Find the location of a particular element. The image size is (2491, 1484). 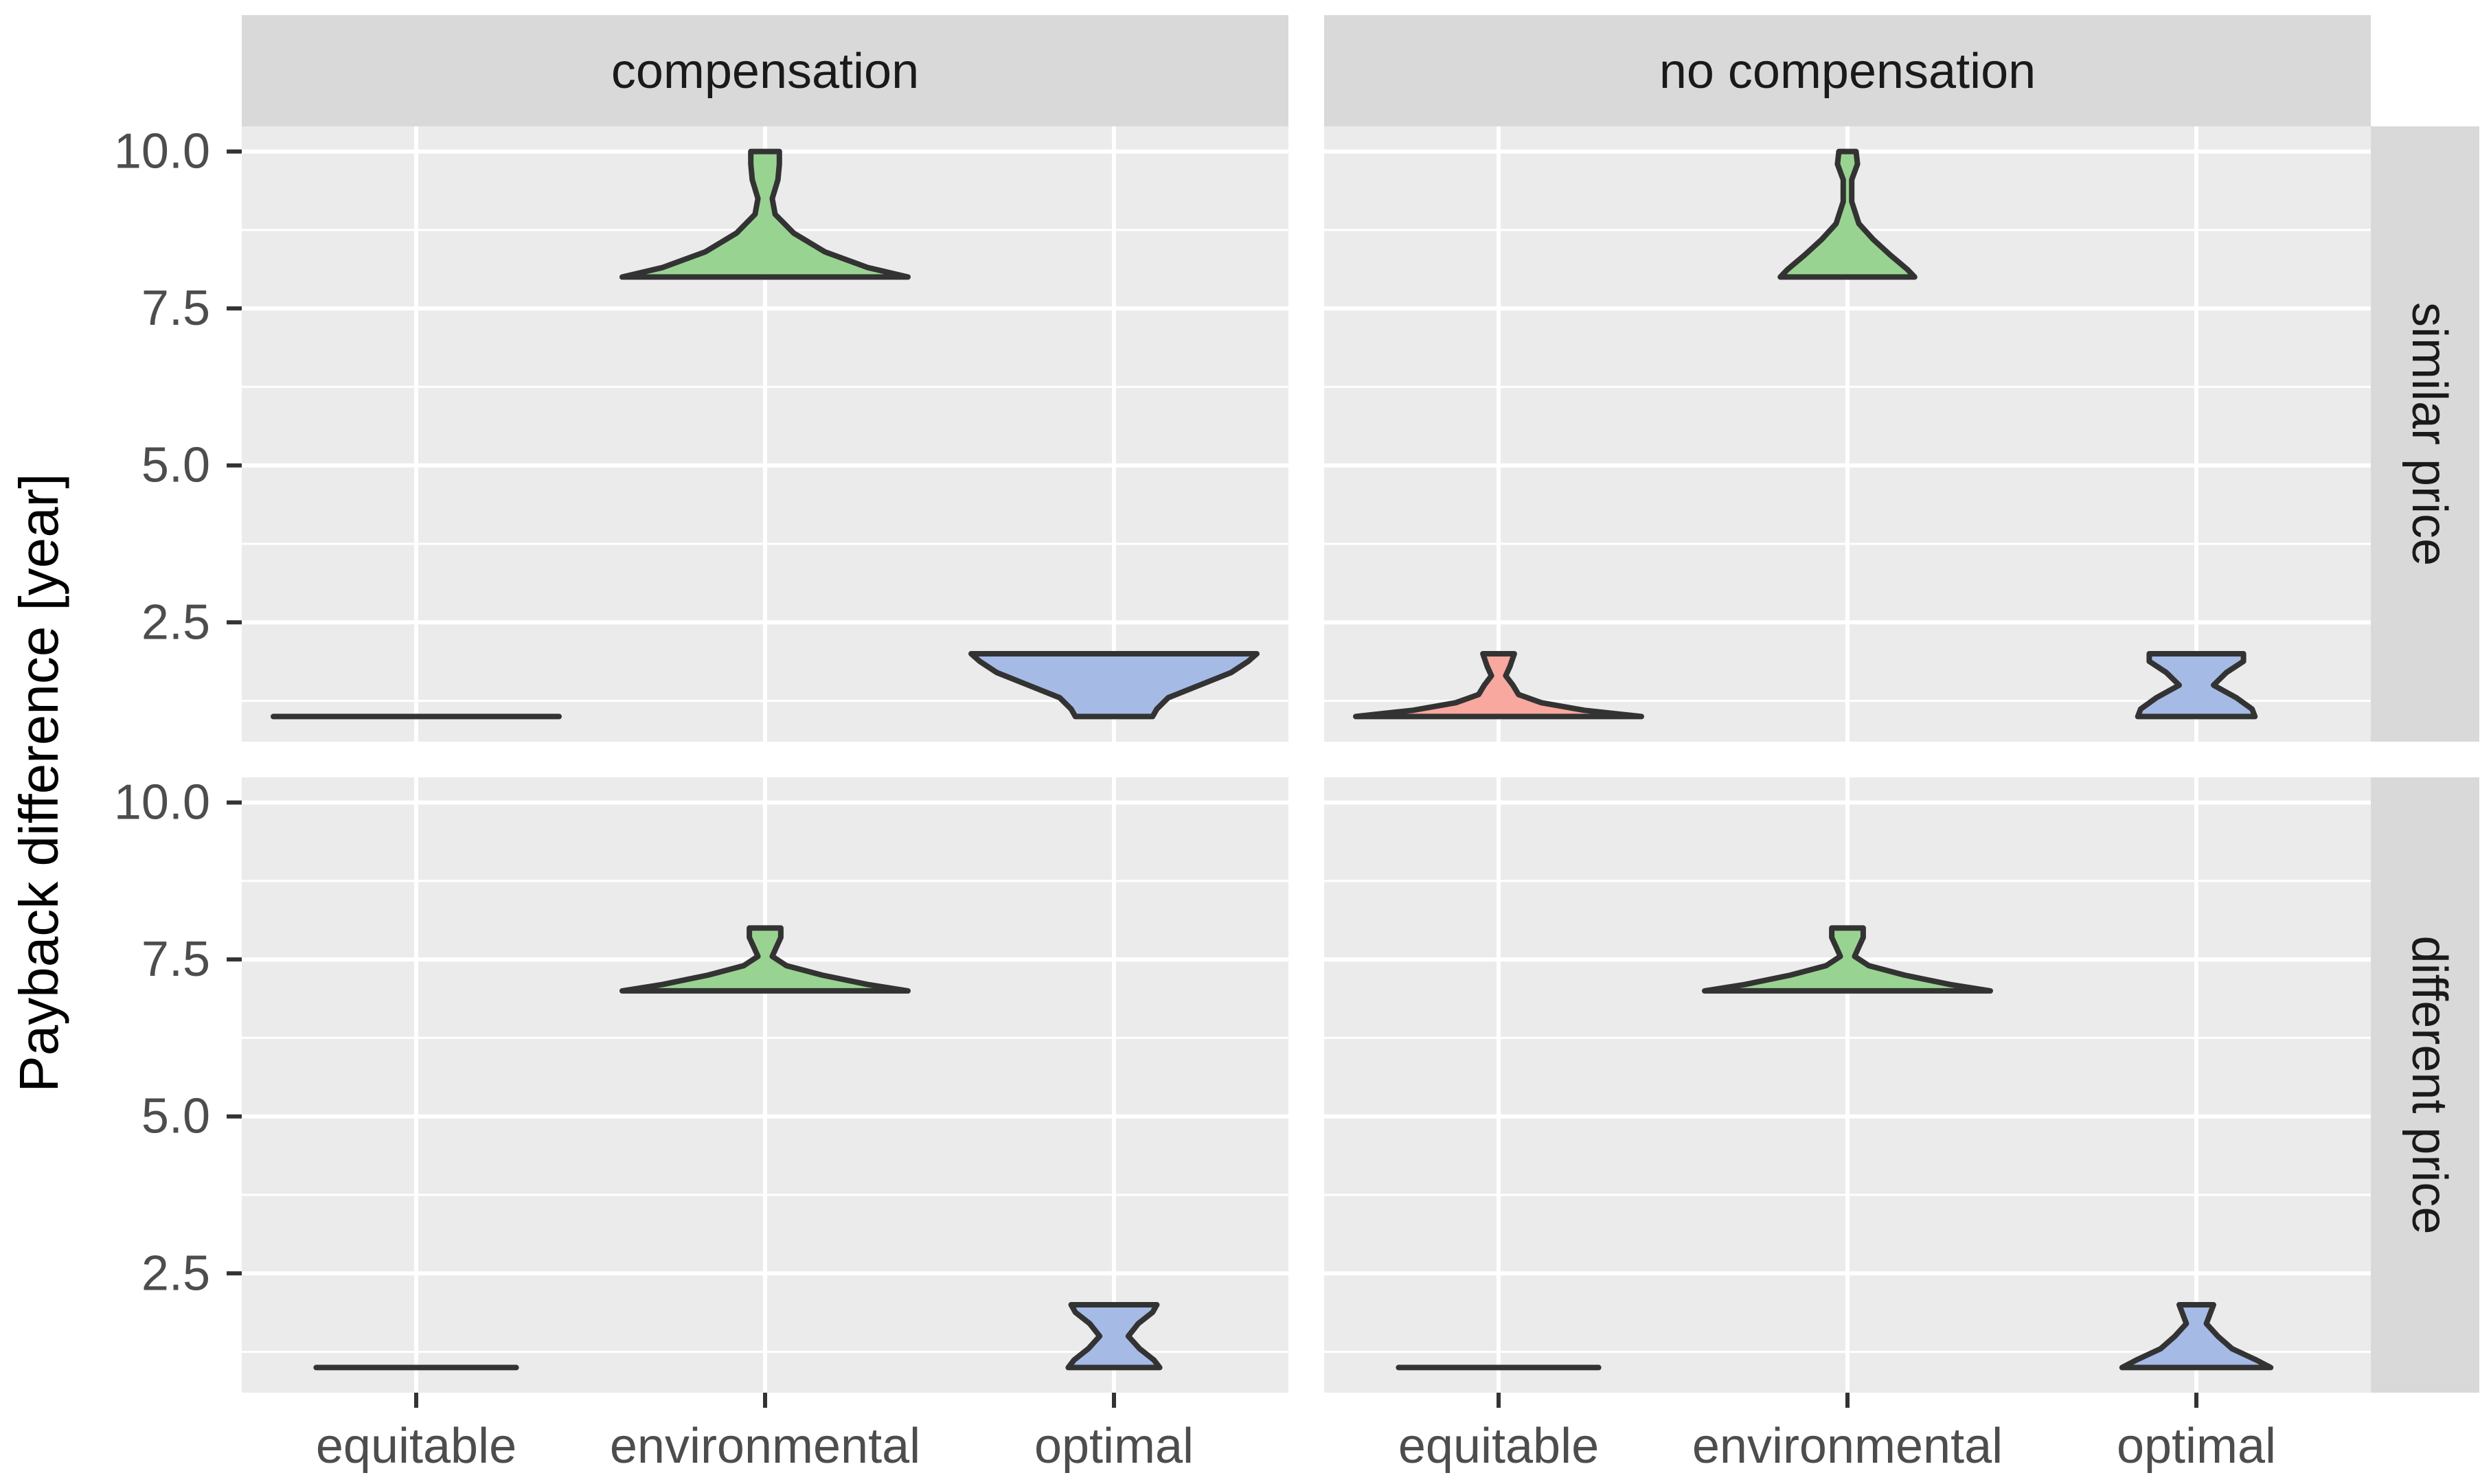

y-axis-title: Payback difference [year] is located at coordinates (38, 783).